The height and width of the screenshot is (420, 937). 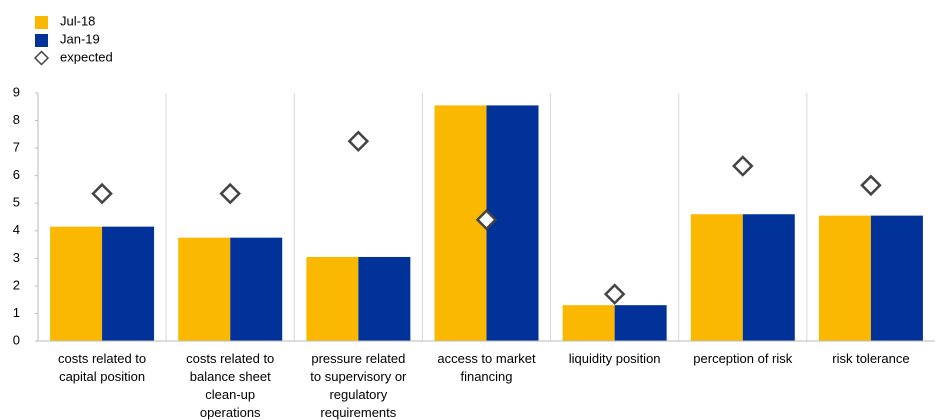 I want to click on y-tick-label: 1, so click(x=16, y=312).